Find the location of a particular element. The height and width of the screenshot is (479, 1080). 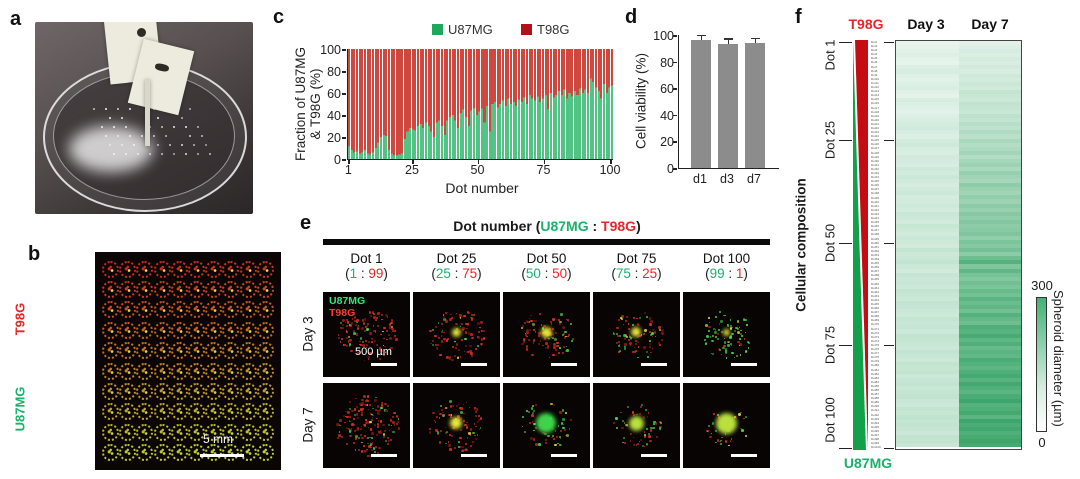

f-col-header-day3: Day 3 is located at coordinates (926, 24).